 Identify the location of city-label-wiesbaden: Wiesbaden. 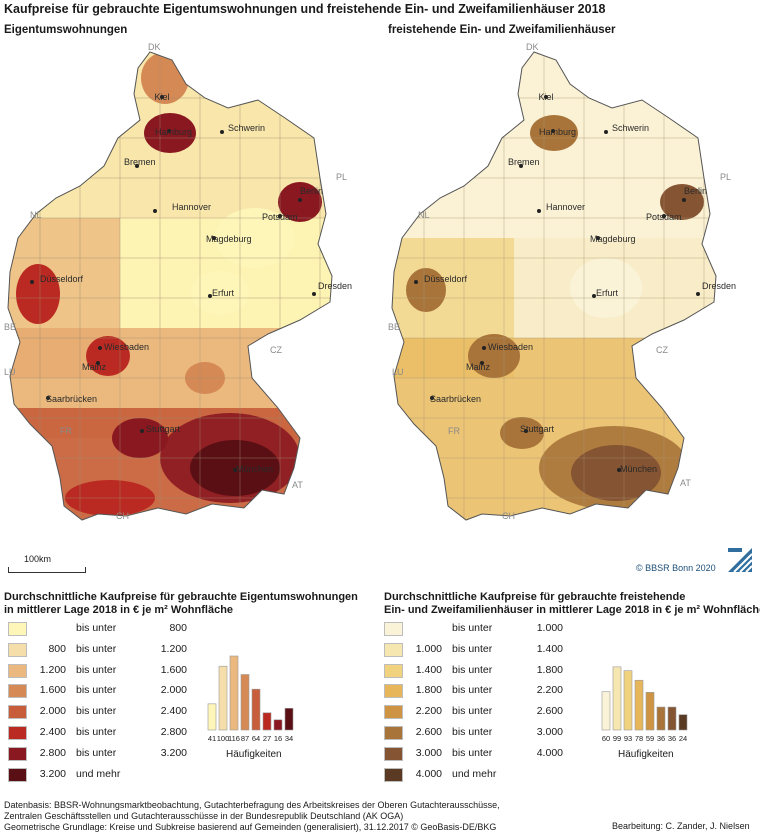
(510, 347).